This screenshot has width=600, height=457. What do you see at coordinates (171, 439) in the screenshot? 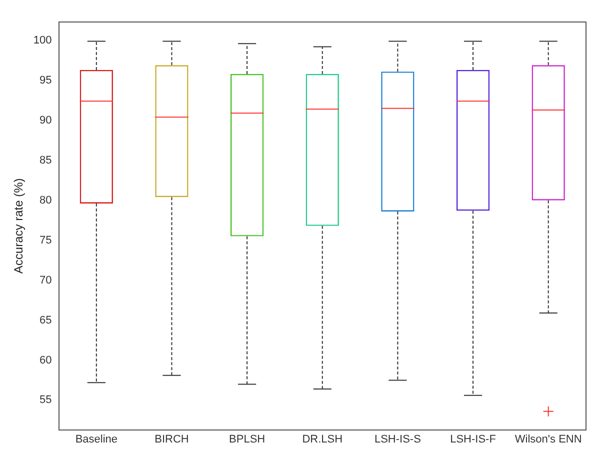
I see `x-tick-label: BIRCH` at bounding box center [171, 439].